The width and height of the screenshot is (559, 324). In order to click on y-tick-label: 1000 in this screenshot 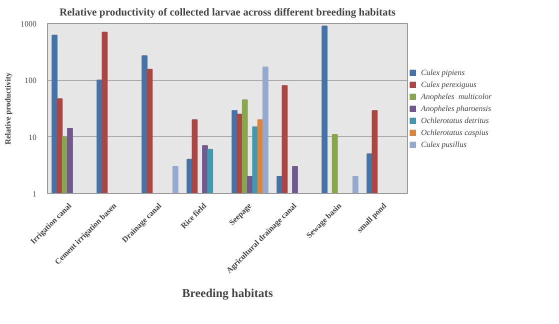, I will do `click(28, 24)`.